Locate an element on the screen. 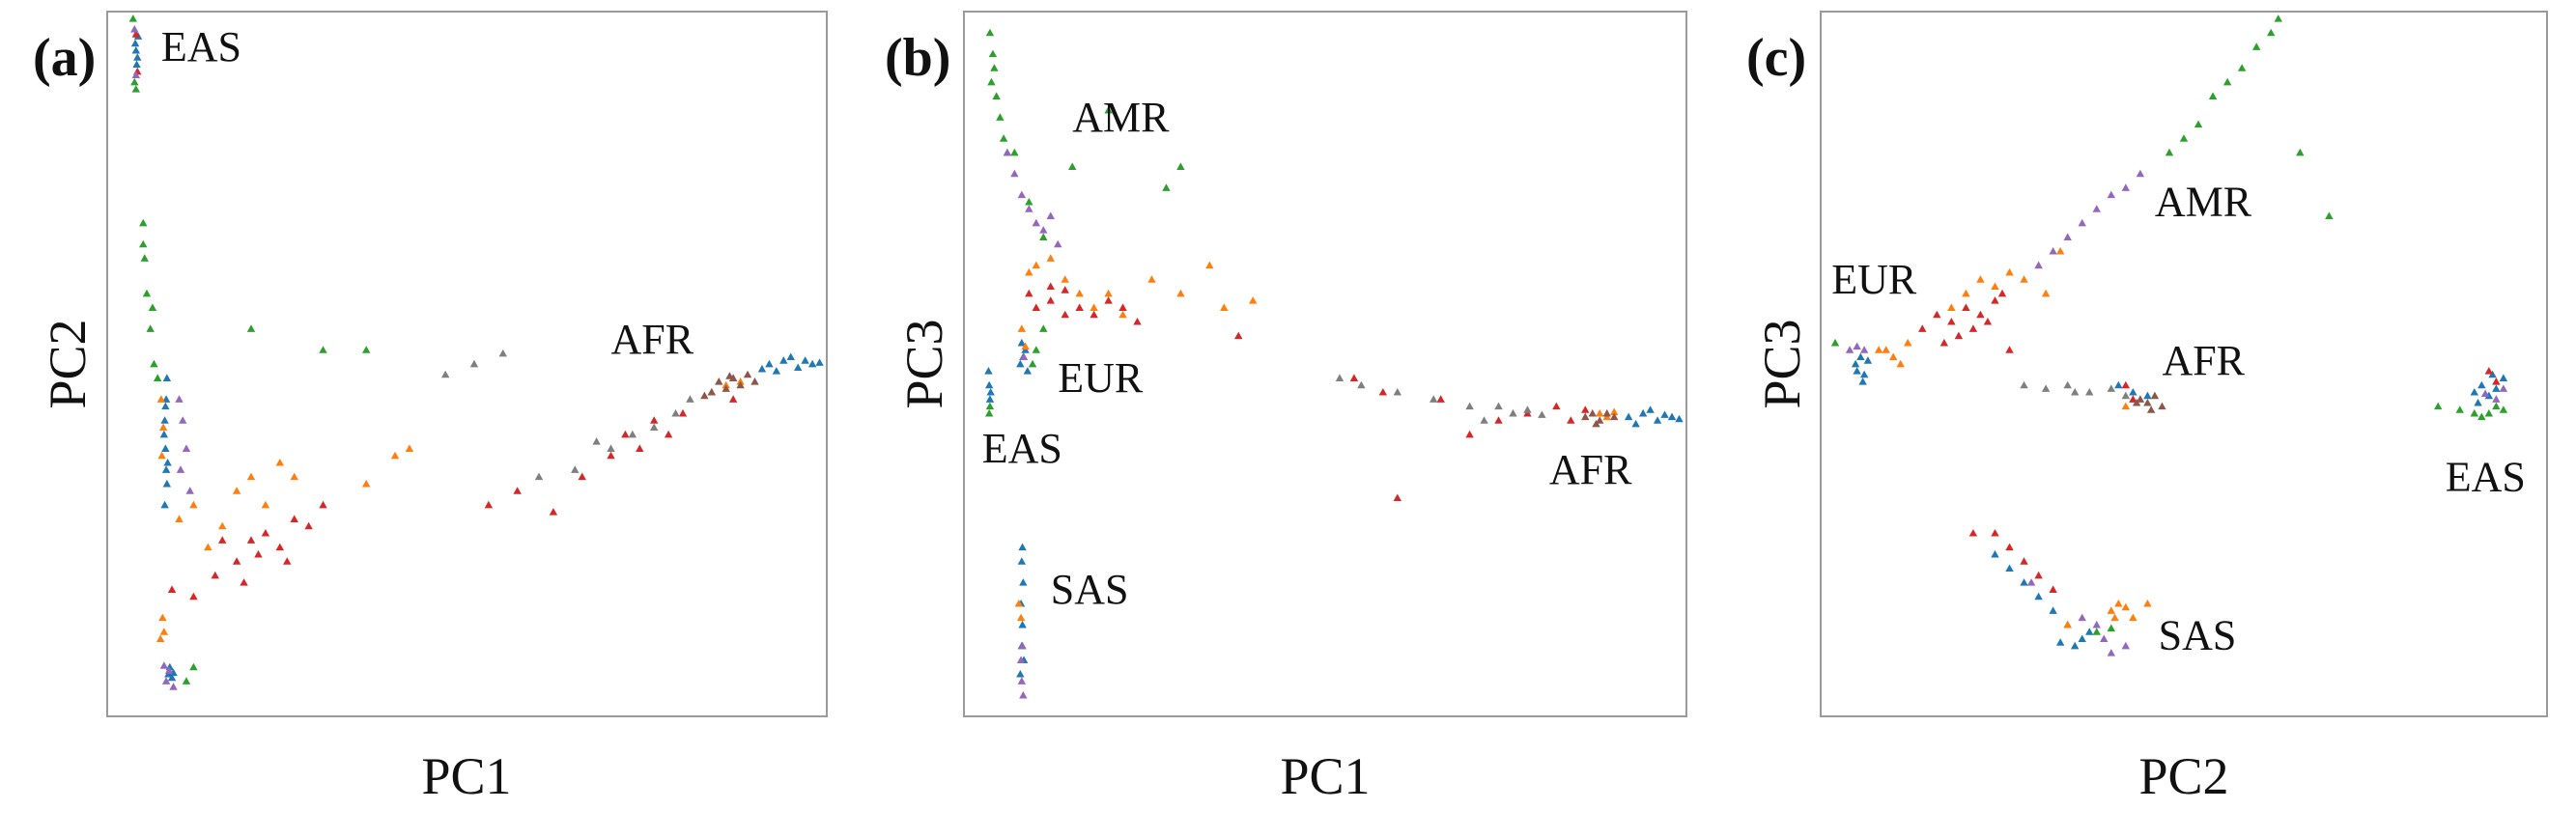  x-axis-label-a: PC1 is located at coordinates (466, 776).